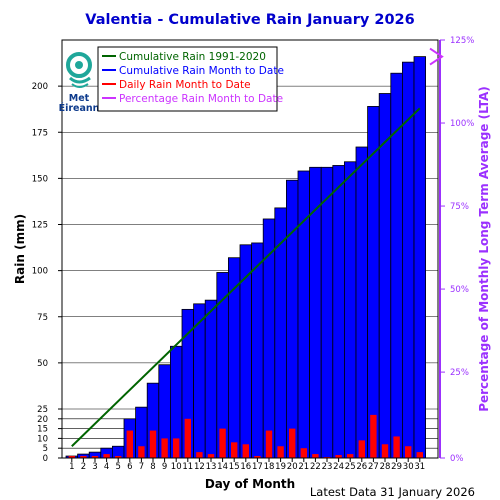 The image size is (500, 500). I want to click on x-tick-label: 5, so click(117, 467).